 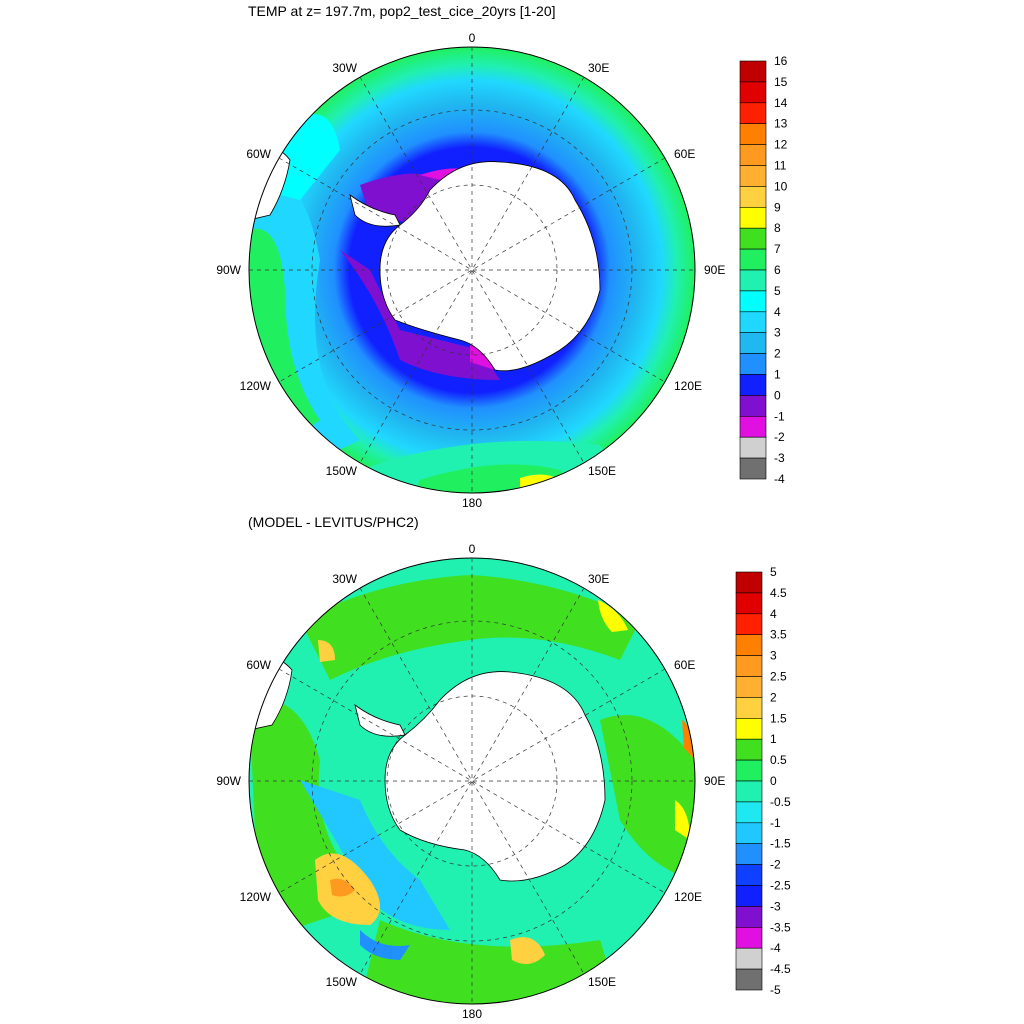 I want to click on colorbar-label: -4.5, so click(x=780, y=969).